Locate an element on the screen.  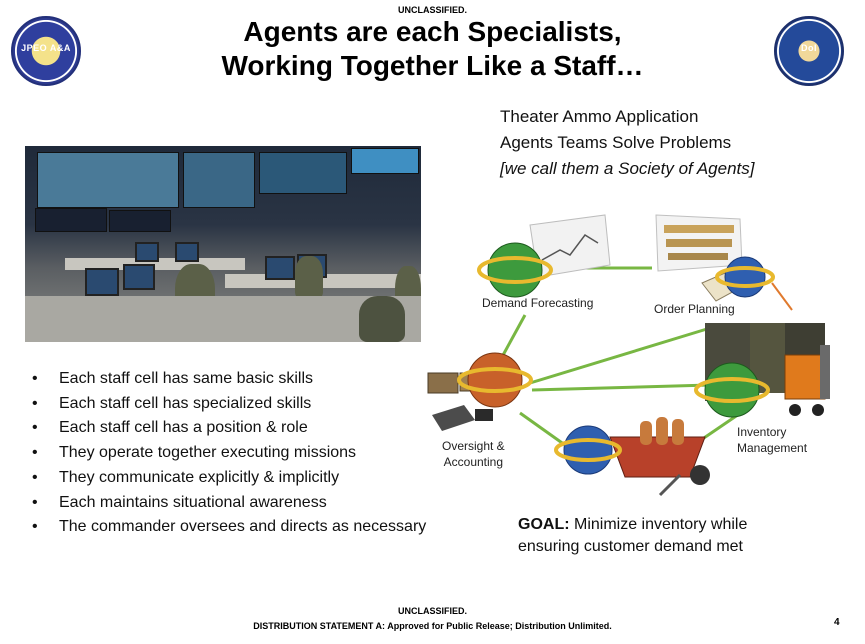
wall-screen-map is located at coordinates (108, 180).